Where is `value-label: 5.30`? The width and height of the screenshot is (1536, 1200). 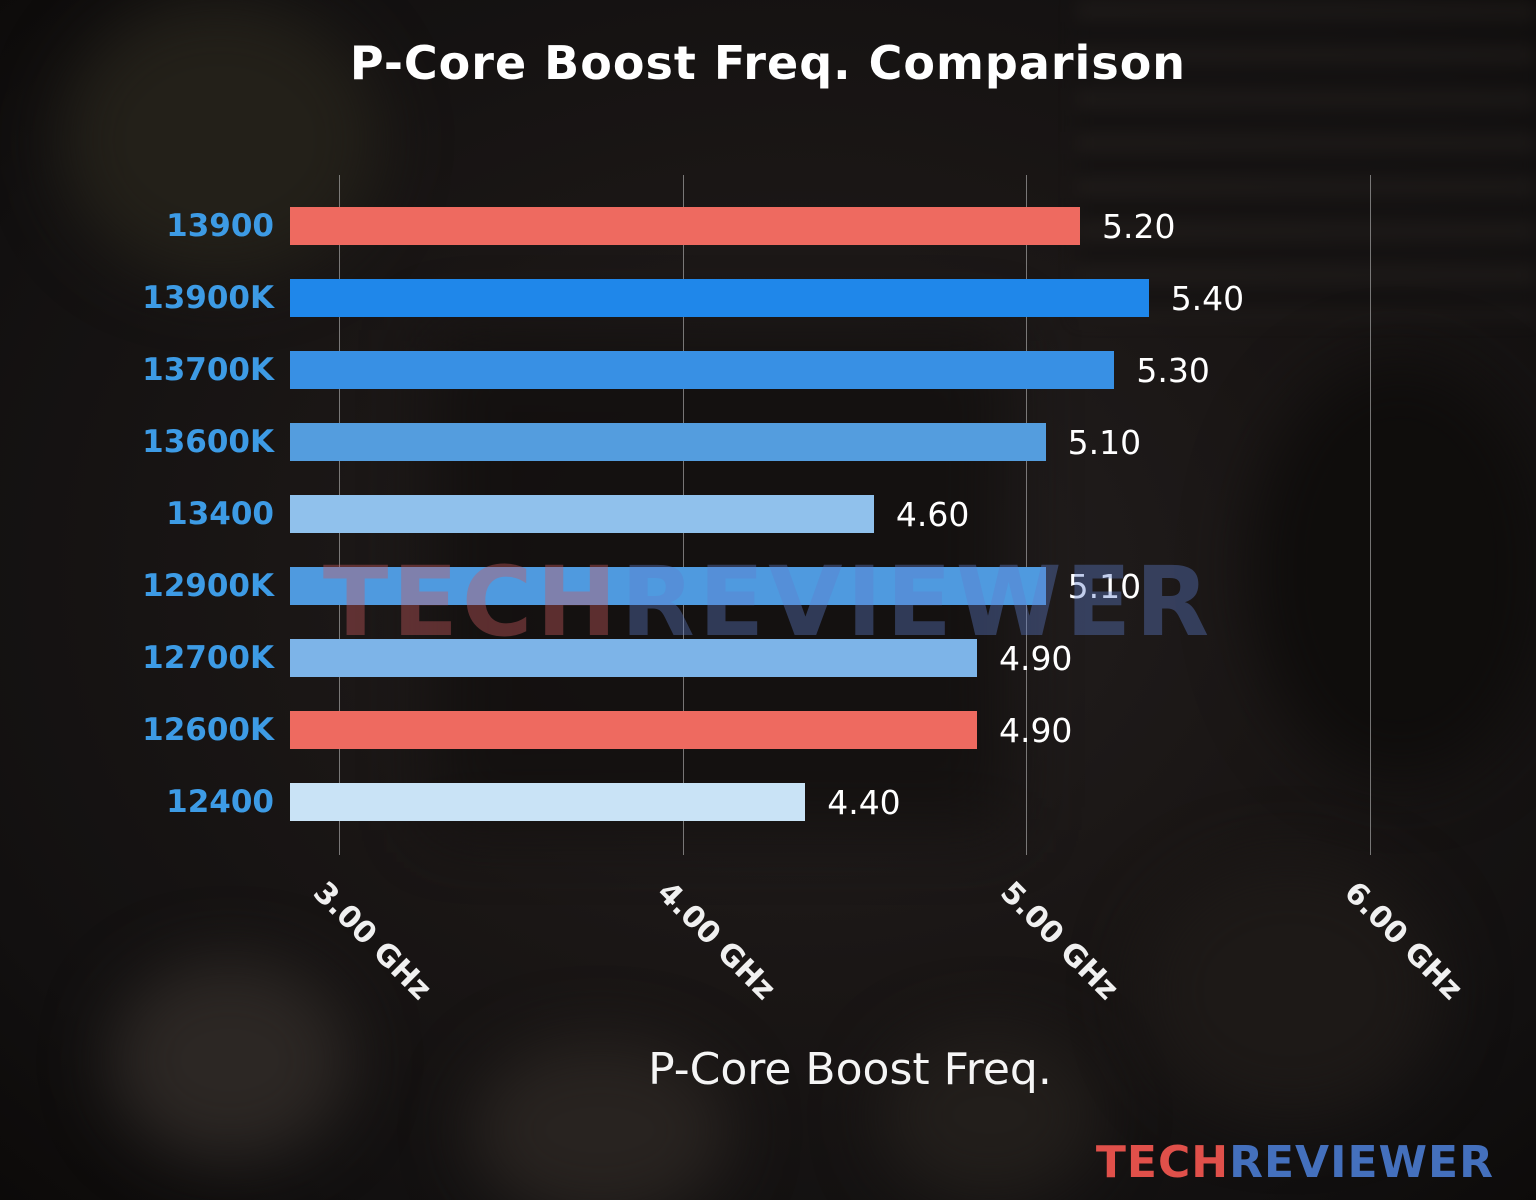
value-label: 5.30 is located at coordinates (1173, 370).